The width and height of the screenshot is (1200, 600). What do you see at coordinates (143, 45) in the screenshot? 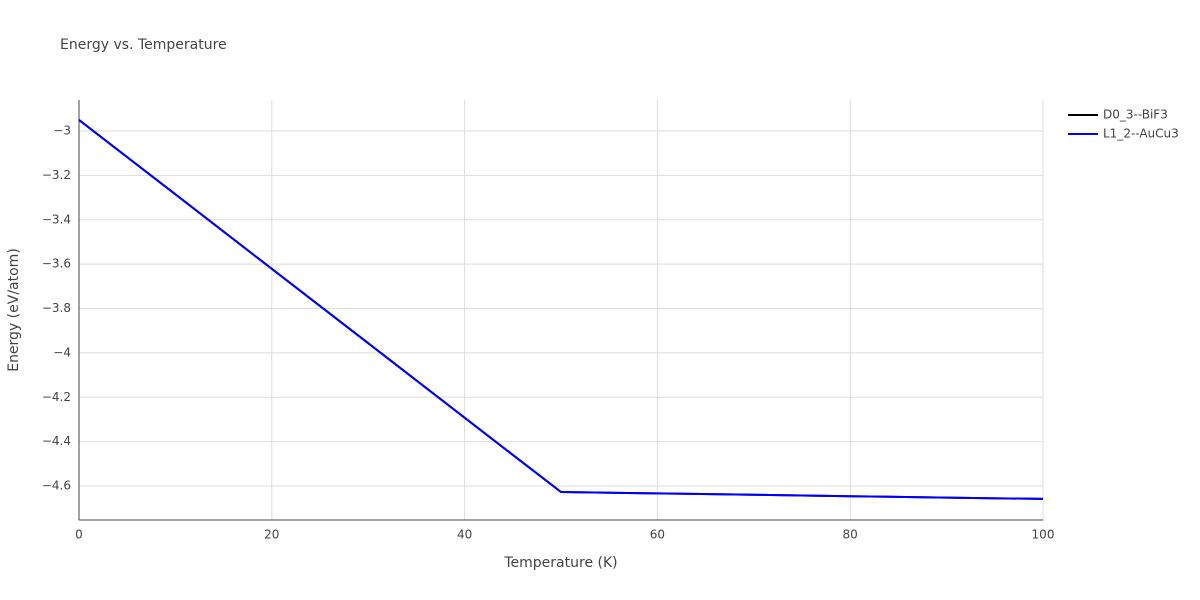
I see `chart-title: Energy vs. Temperature` at bounding box center [143, 45].